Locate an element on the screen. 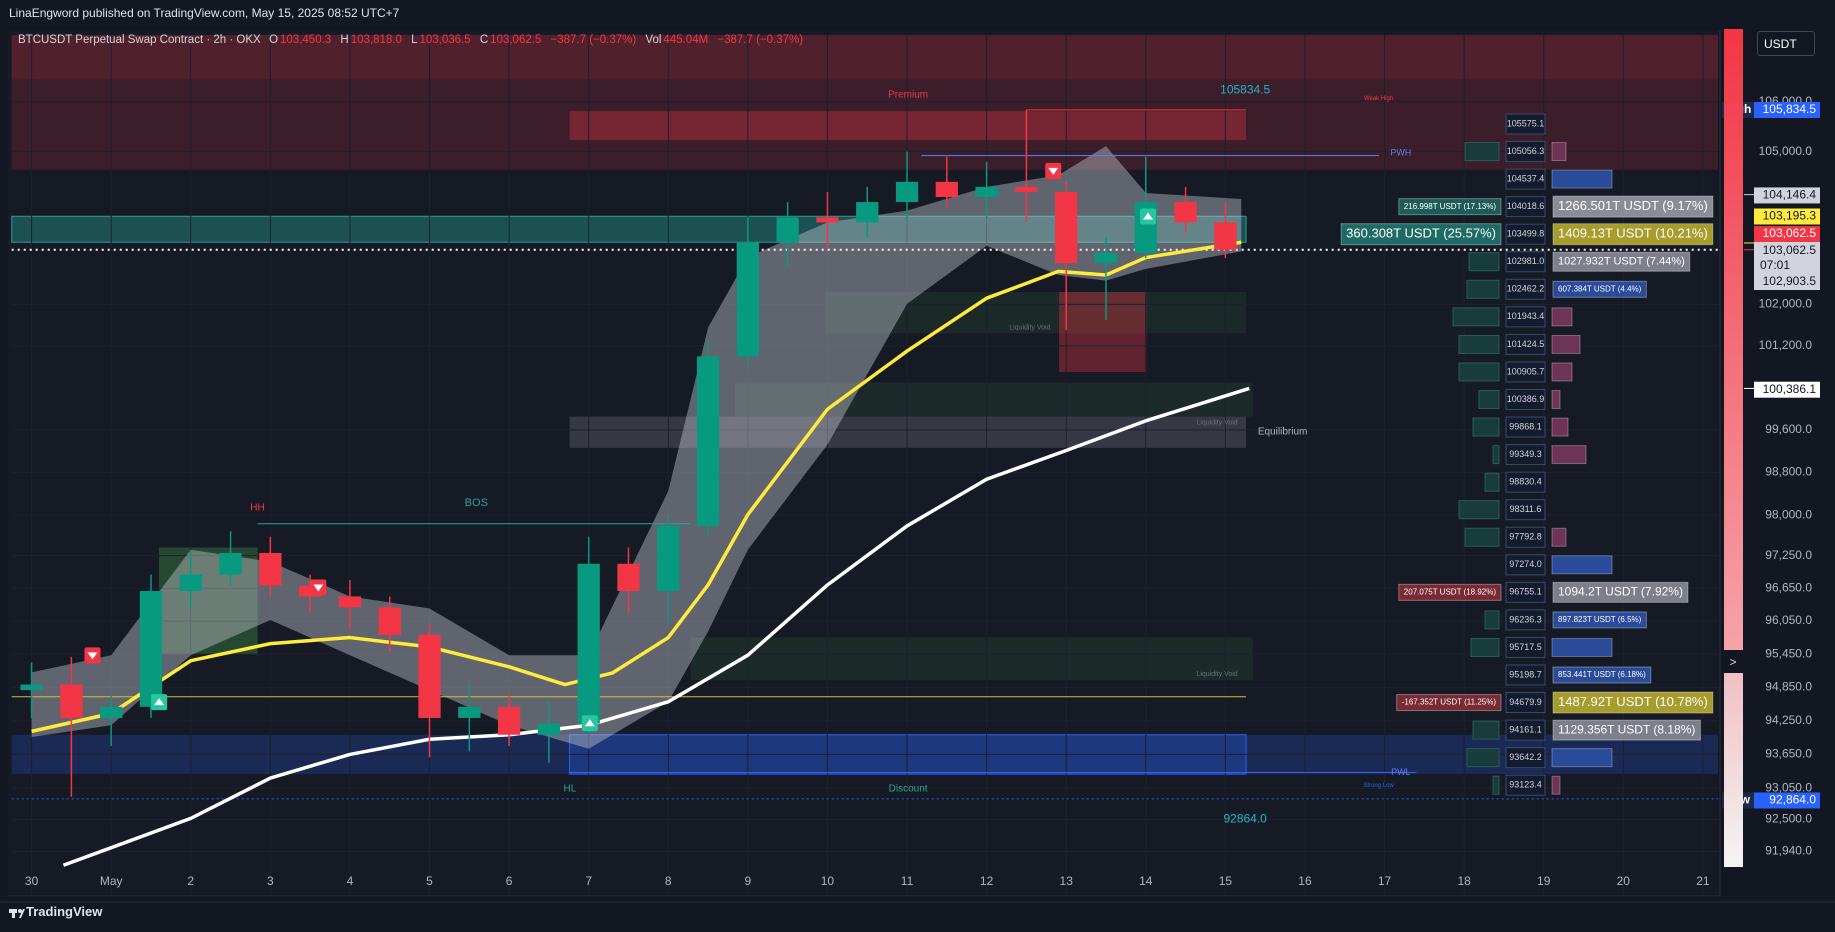  y-tick-label: 96,050.0 is located at coordinates (1788, 620).